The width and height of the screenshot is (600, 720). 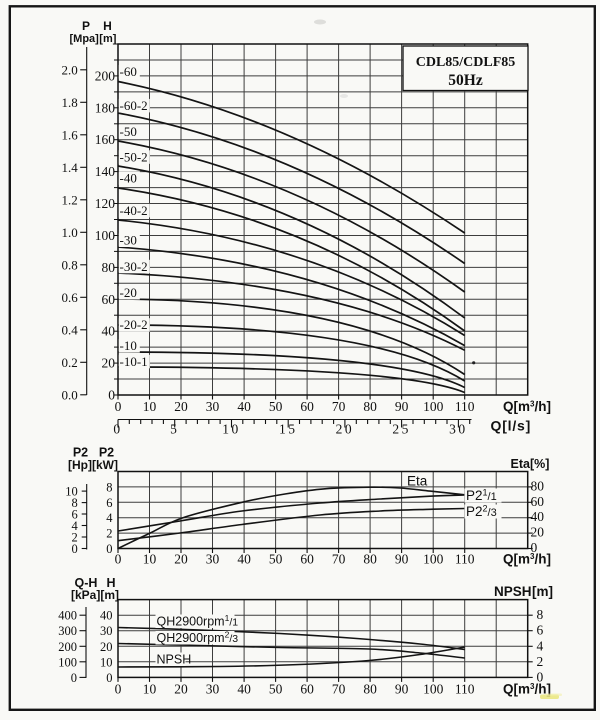 I want to click on svg-text: 0.0, so click(x=69, y=394).